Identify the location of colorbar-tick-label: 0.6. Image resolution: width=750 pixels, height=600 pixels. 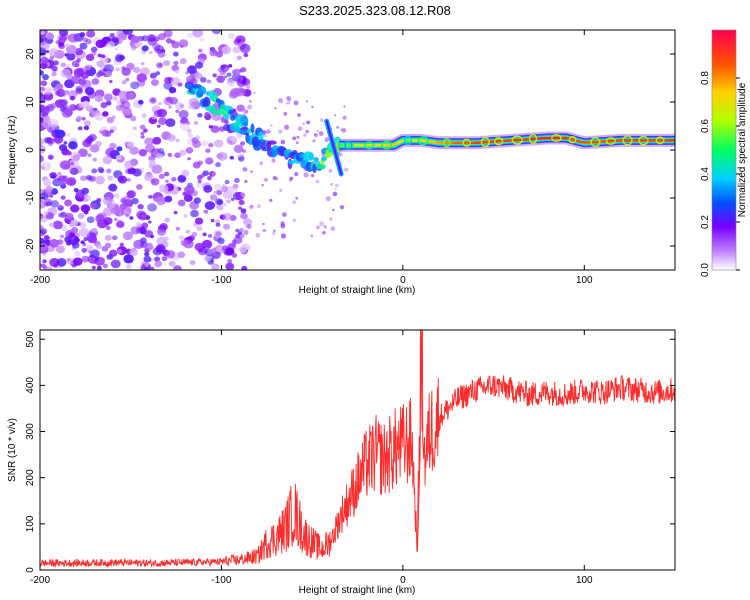
(705, 126).